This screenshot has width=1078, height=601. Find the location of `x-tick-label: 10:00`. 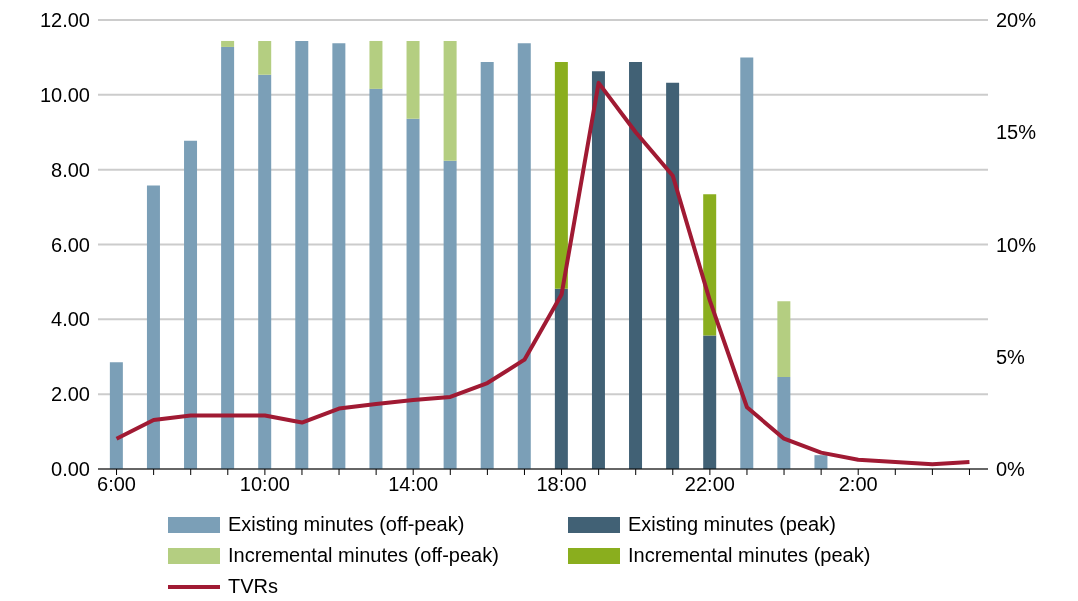

x-tick-label: 10:00 is located at coordinates (264, 484).